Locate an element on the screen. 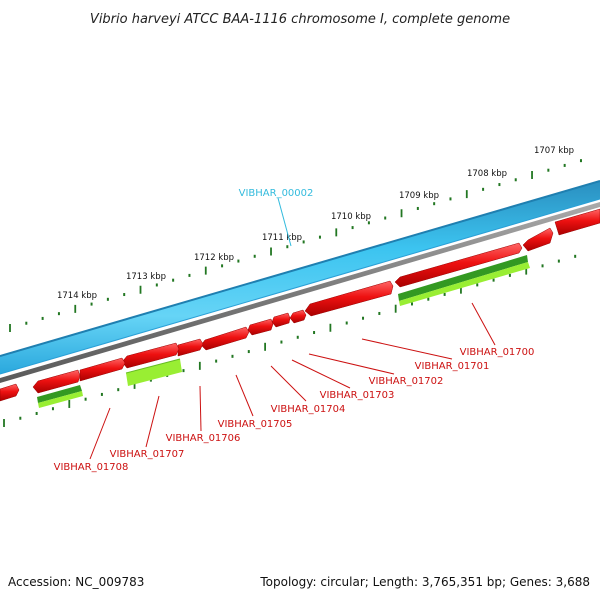 This screenshot has width=600, height=600. tick-label-1712: 1712 kbp is located at coordinates (214, 258).